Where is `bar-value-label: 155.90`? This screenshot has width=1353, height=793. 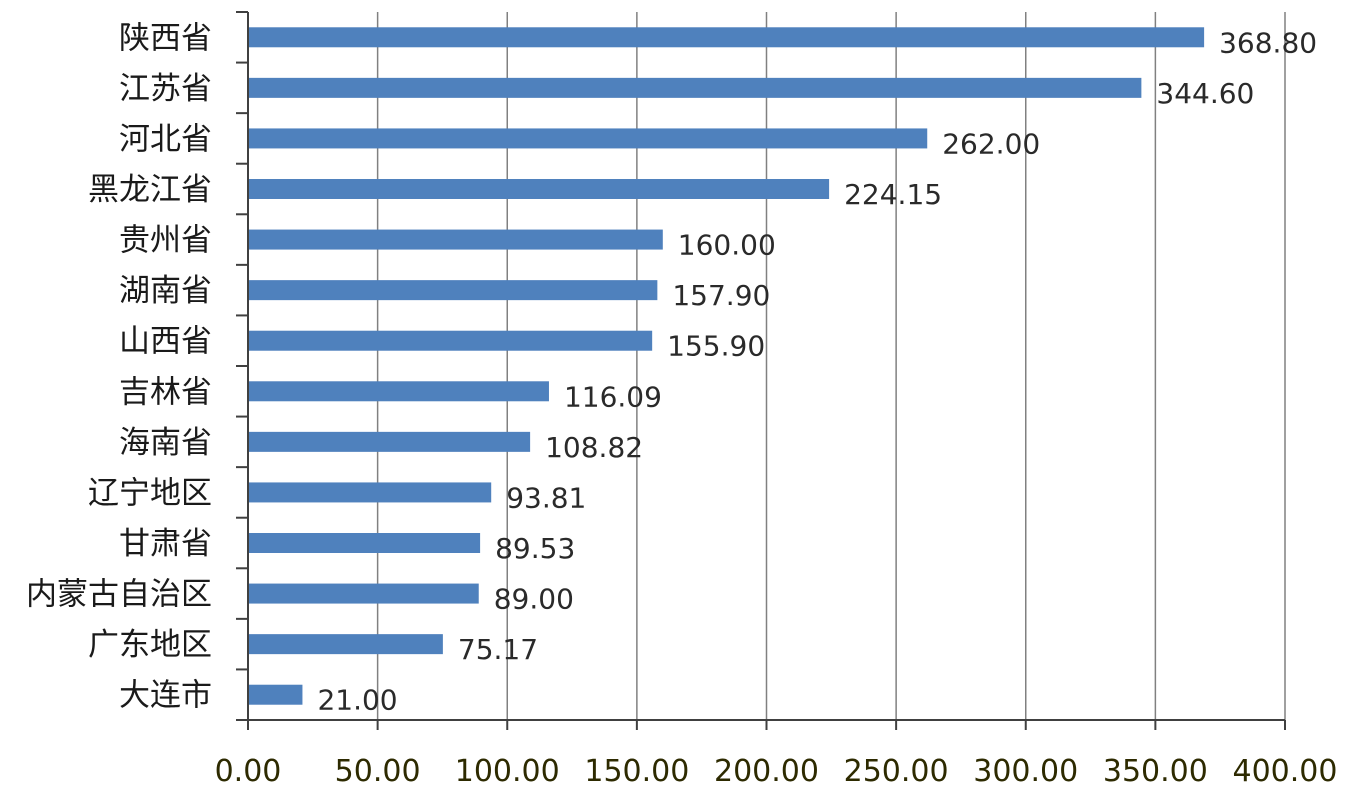 bar-value-label: 155.90 is located at coordinates (716, 346).